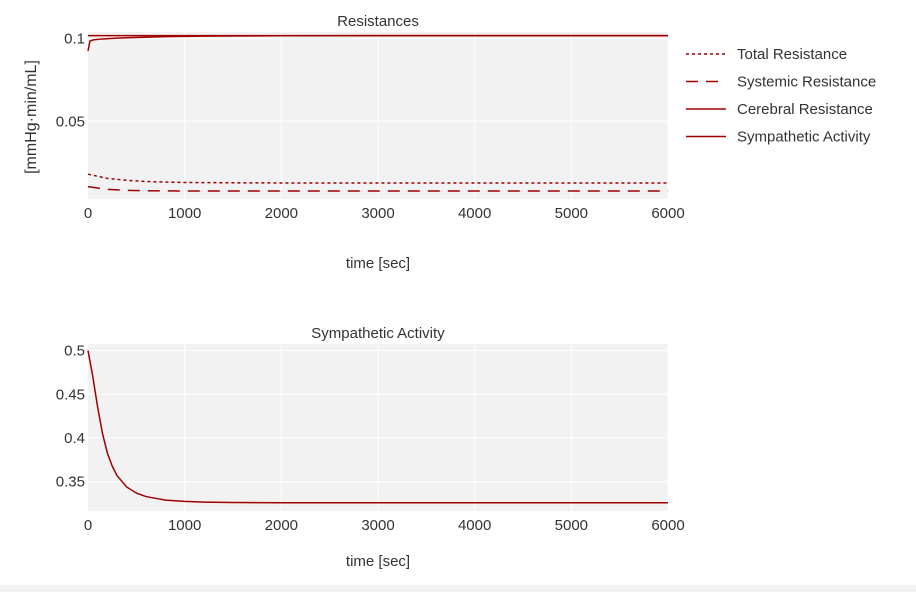 The height and width of the screenshot is (592, 916). Describe the element at coordinates (74, 438) in the screenshot. I see `y-tick-label: 0.4` at that location.